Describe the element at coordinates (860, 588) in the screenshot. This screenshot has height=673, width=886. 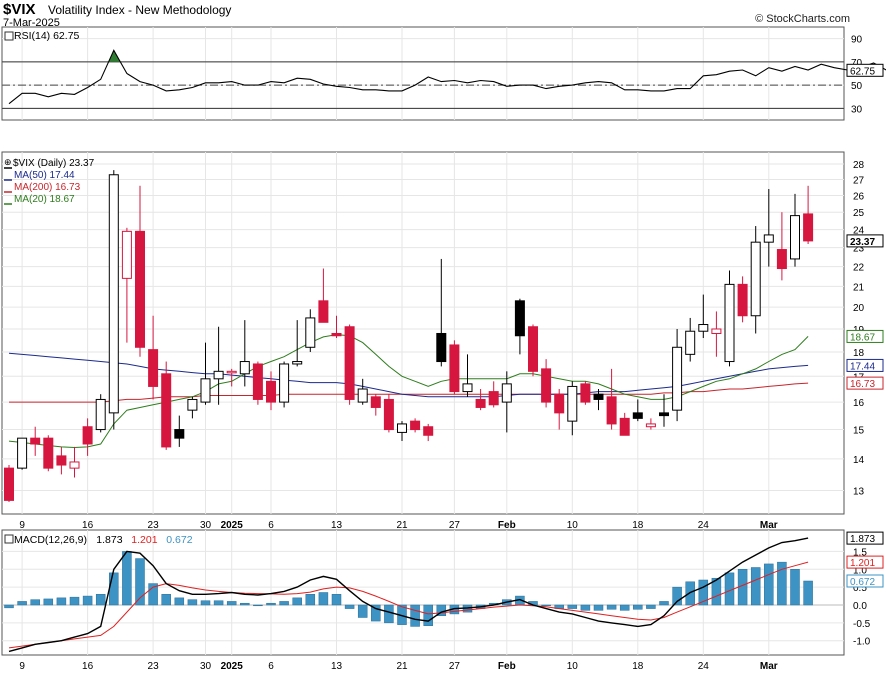
I see `macd-tick-label: 0.5` at that location.